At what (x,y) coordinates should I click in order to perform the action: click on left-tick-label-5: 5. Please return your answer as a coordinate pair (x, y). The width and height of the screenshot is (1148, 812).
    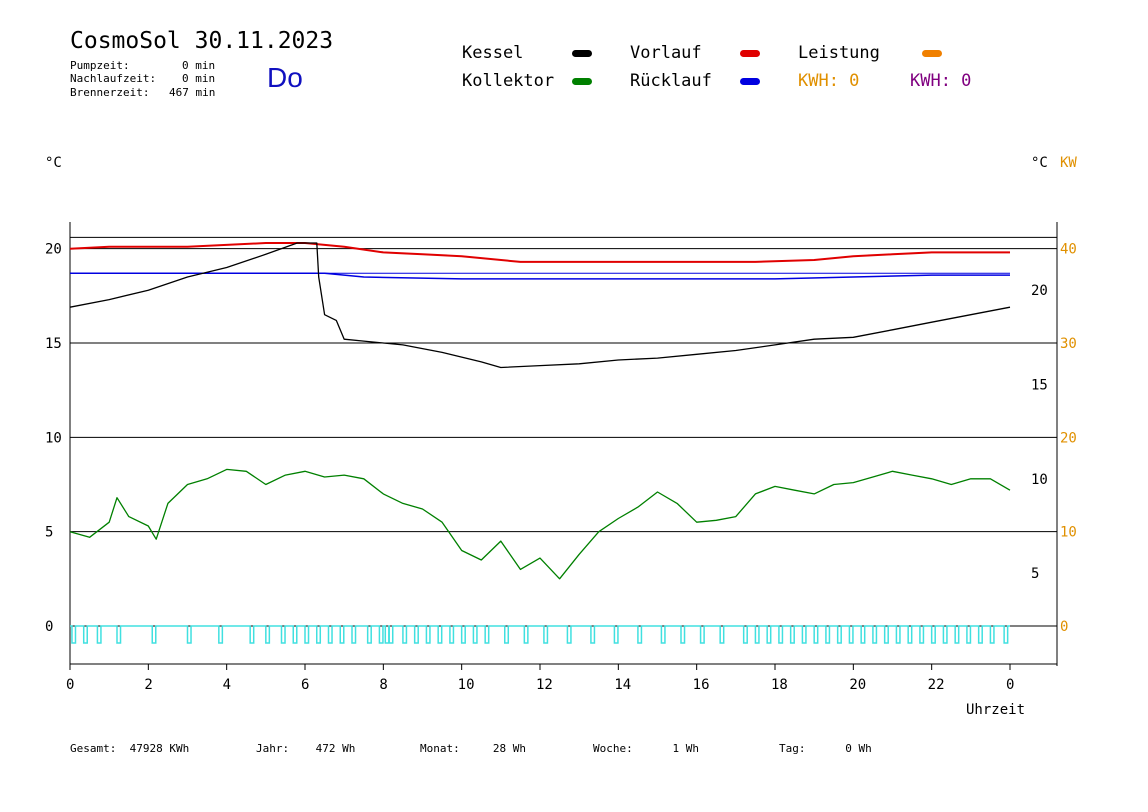
    Looking at the image, I should click on (49, 533).